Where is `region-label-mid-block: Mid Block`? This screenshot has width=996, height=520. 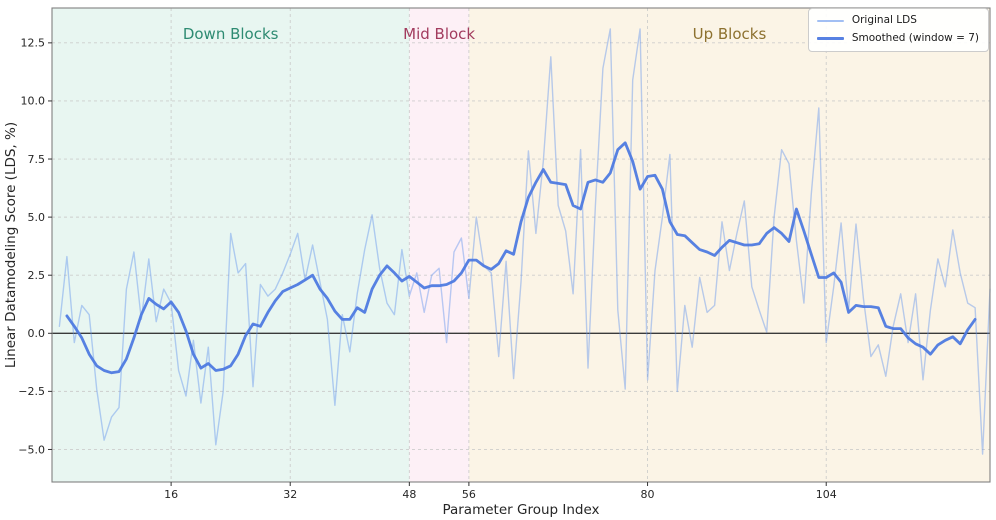
region-label-mid-block: Mid Block is located at coordinates (439, 34).